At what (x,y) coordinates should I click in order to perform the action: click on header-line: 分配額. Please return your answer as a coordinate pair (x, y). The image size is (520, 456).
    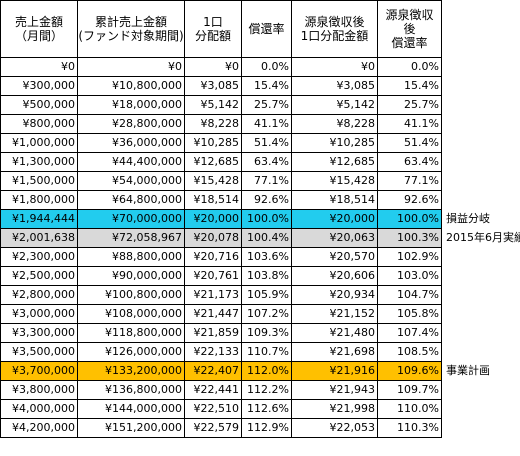
    Looking at the image, I should click on (212, 36).